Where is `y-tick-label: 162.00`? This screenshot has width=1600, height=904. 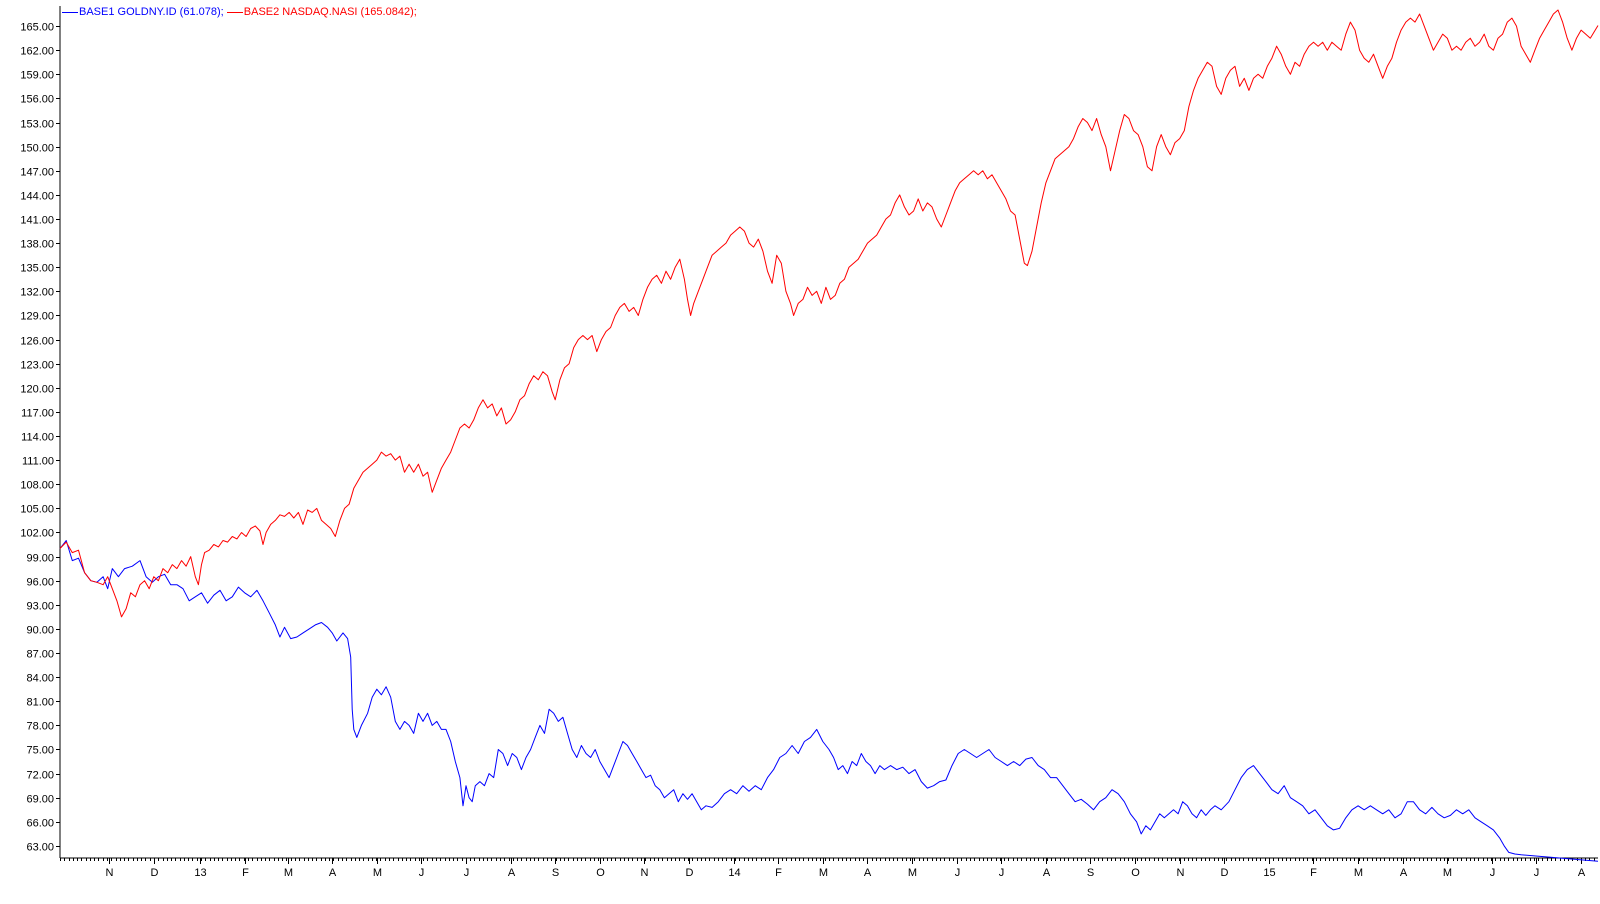 y-tick-label: 162.00 is located at coordinates (37, 52).